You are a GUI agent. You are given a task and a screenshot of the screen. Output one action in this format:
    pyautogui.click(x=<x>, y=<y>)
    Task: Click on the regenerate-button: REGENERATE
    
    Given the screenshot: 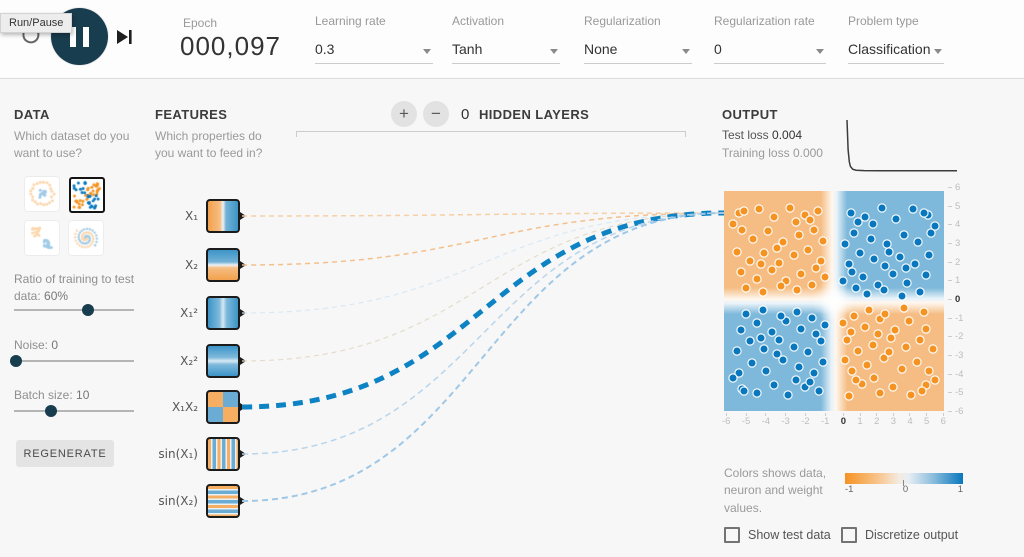 What is the action you would take?
    pyautogui.click(x=65, y=453)
    